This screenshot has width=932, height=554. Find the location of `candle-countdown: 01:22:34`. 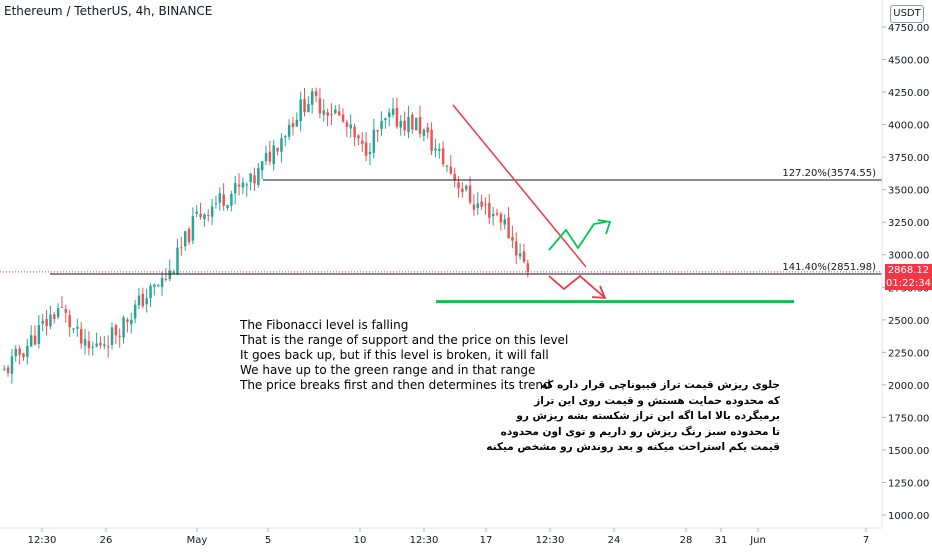

candle-countdown: 01:22:34 is located at coordinates (908, 283).